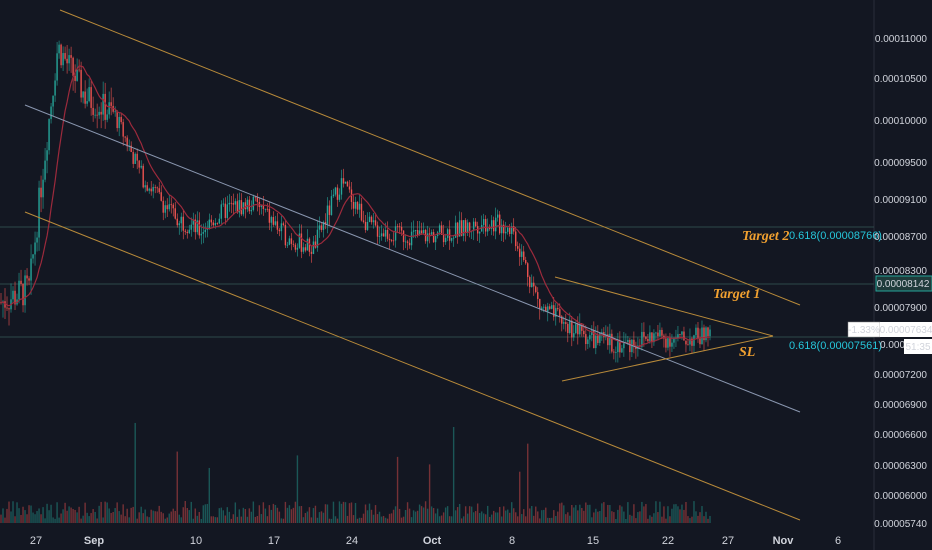 This screenshot has width=932, height=550. Describe the element at coordinates (435, 541) in the screenshot. I see `time-axis: 27 Sep 10 17 24 Oct 8 15 22 27 Nov 6` at that location.